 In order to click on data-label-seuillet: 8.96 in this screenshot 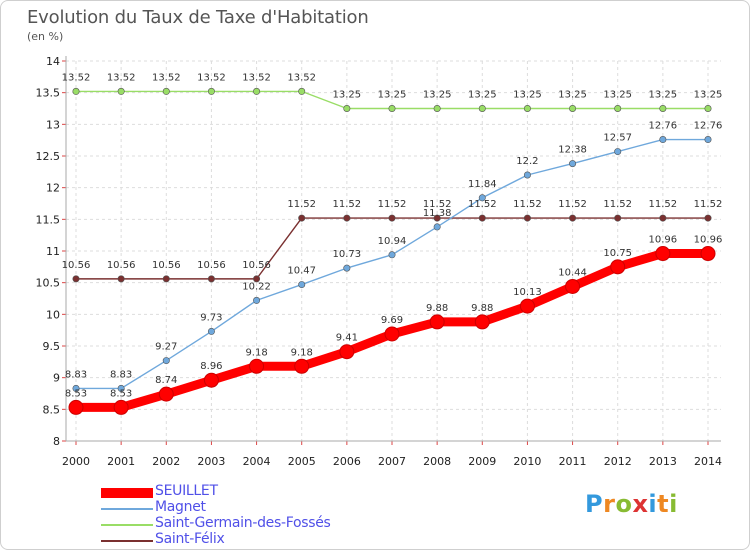, I will do `click(211, 366)`.